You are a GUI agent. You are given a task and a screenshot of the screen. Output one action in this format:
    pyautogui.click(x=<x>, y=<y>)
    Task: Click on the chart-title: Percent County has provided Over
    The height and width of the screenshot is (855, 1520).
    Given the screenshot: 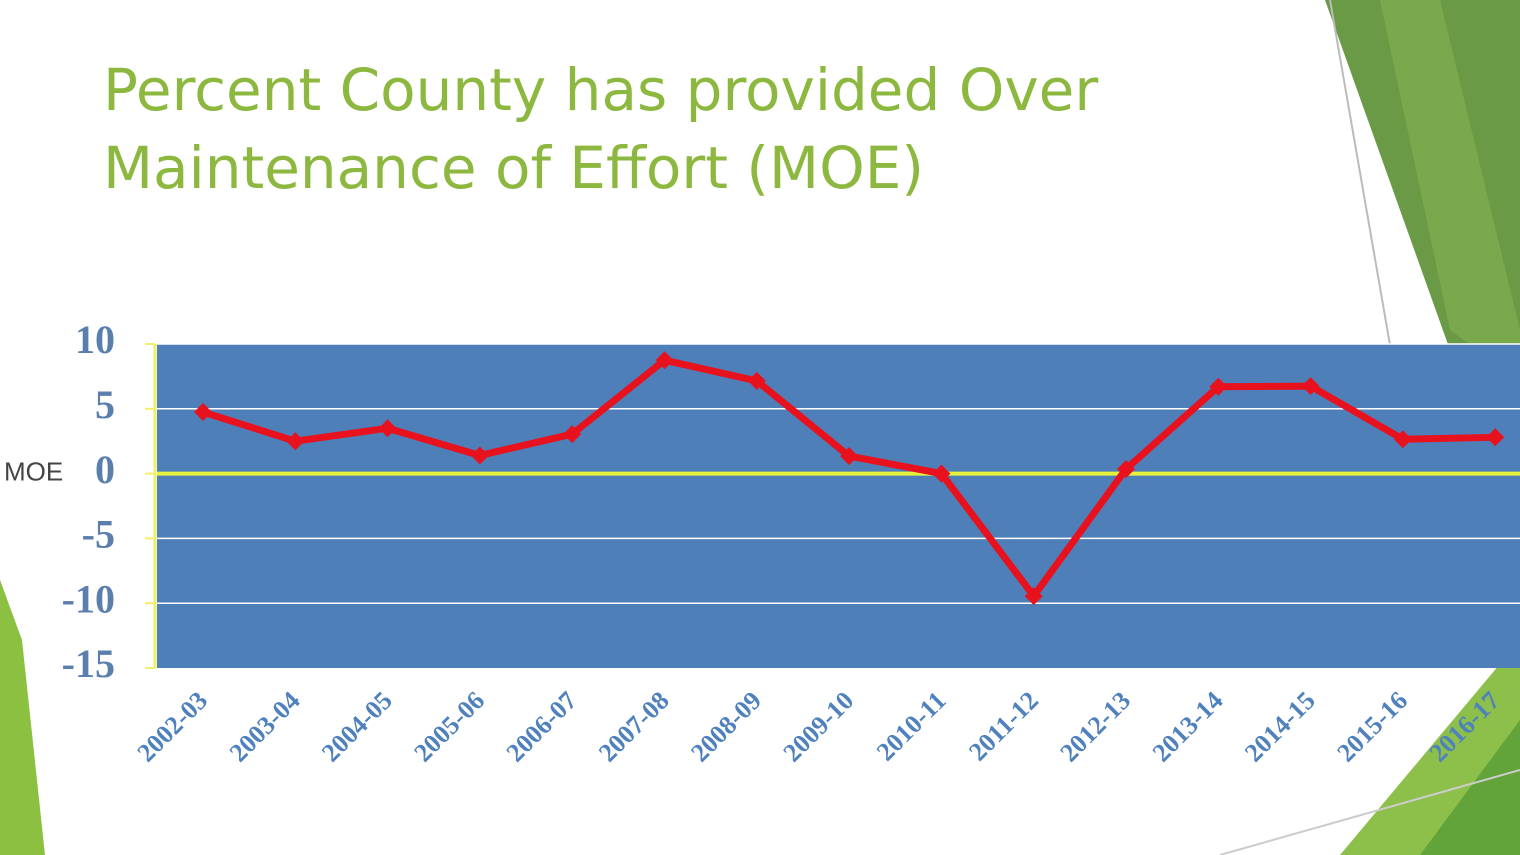 What is the action you would take?
    pyautogui.click(x=600, y=90)
    